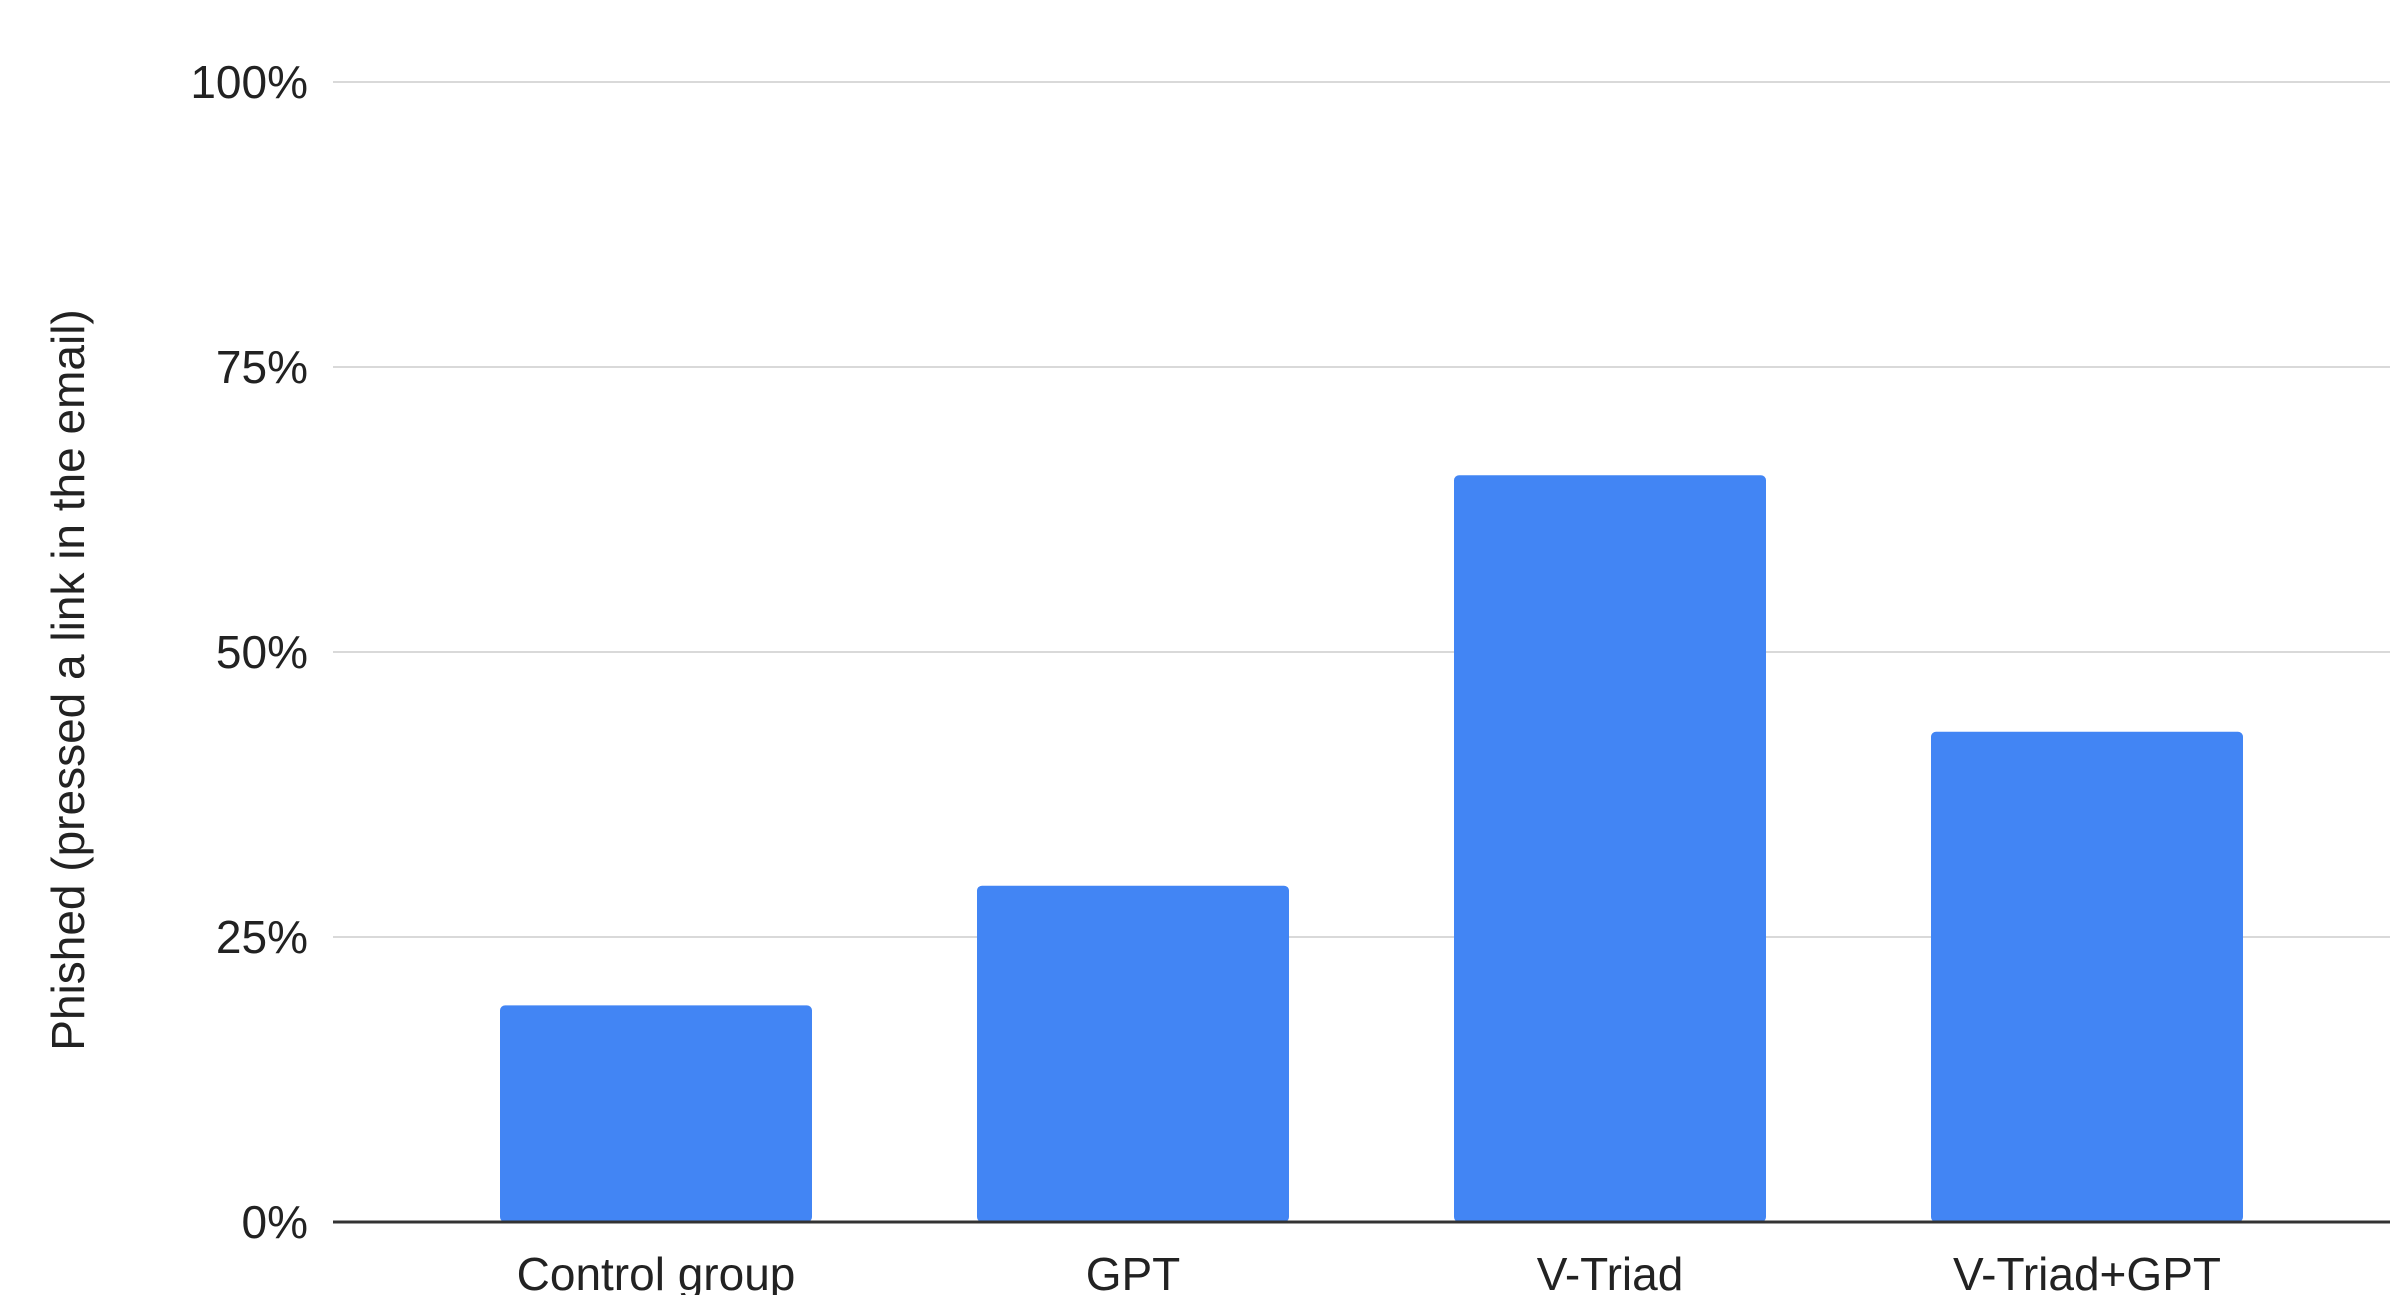 The image size is (2390, 1295). I want to click on x-tick-label: V-Triad+GPT, so click(2087, 1271).